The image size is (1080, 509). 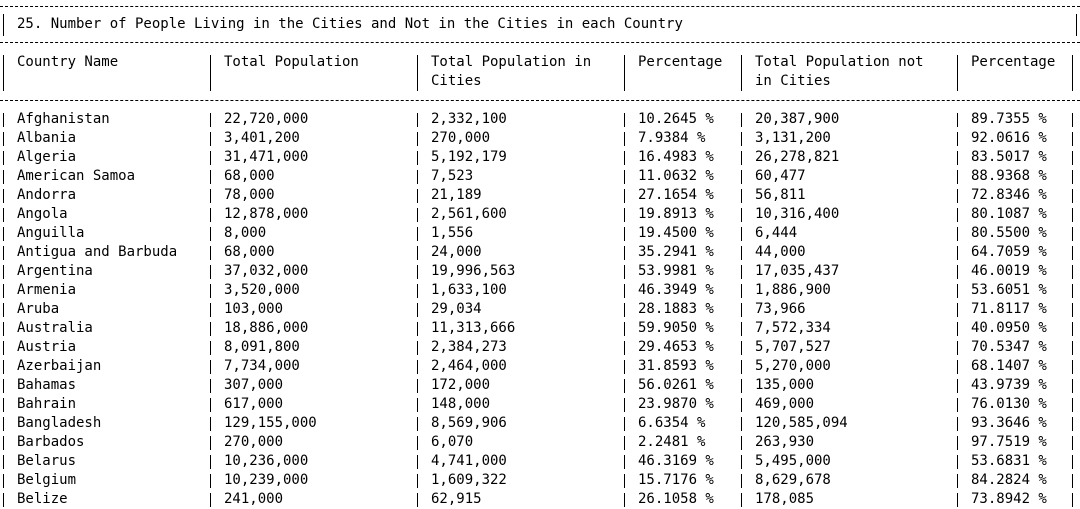 I want to click on cell-country-name: Bahamas, so click(x=47, y=385).